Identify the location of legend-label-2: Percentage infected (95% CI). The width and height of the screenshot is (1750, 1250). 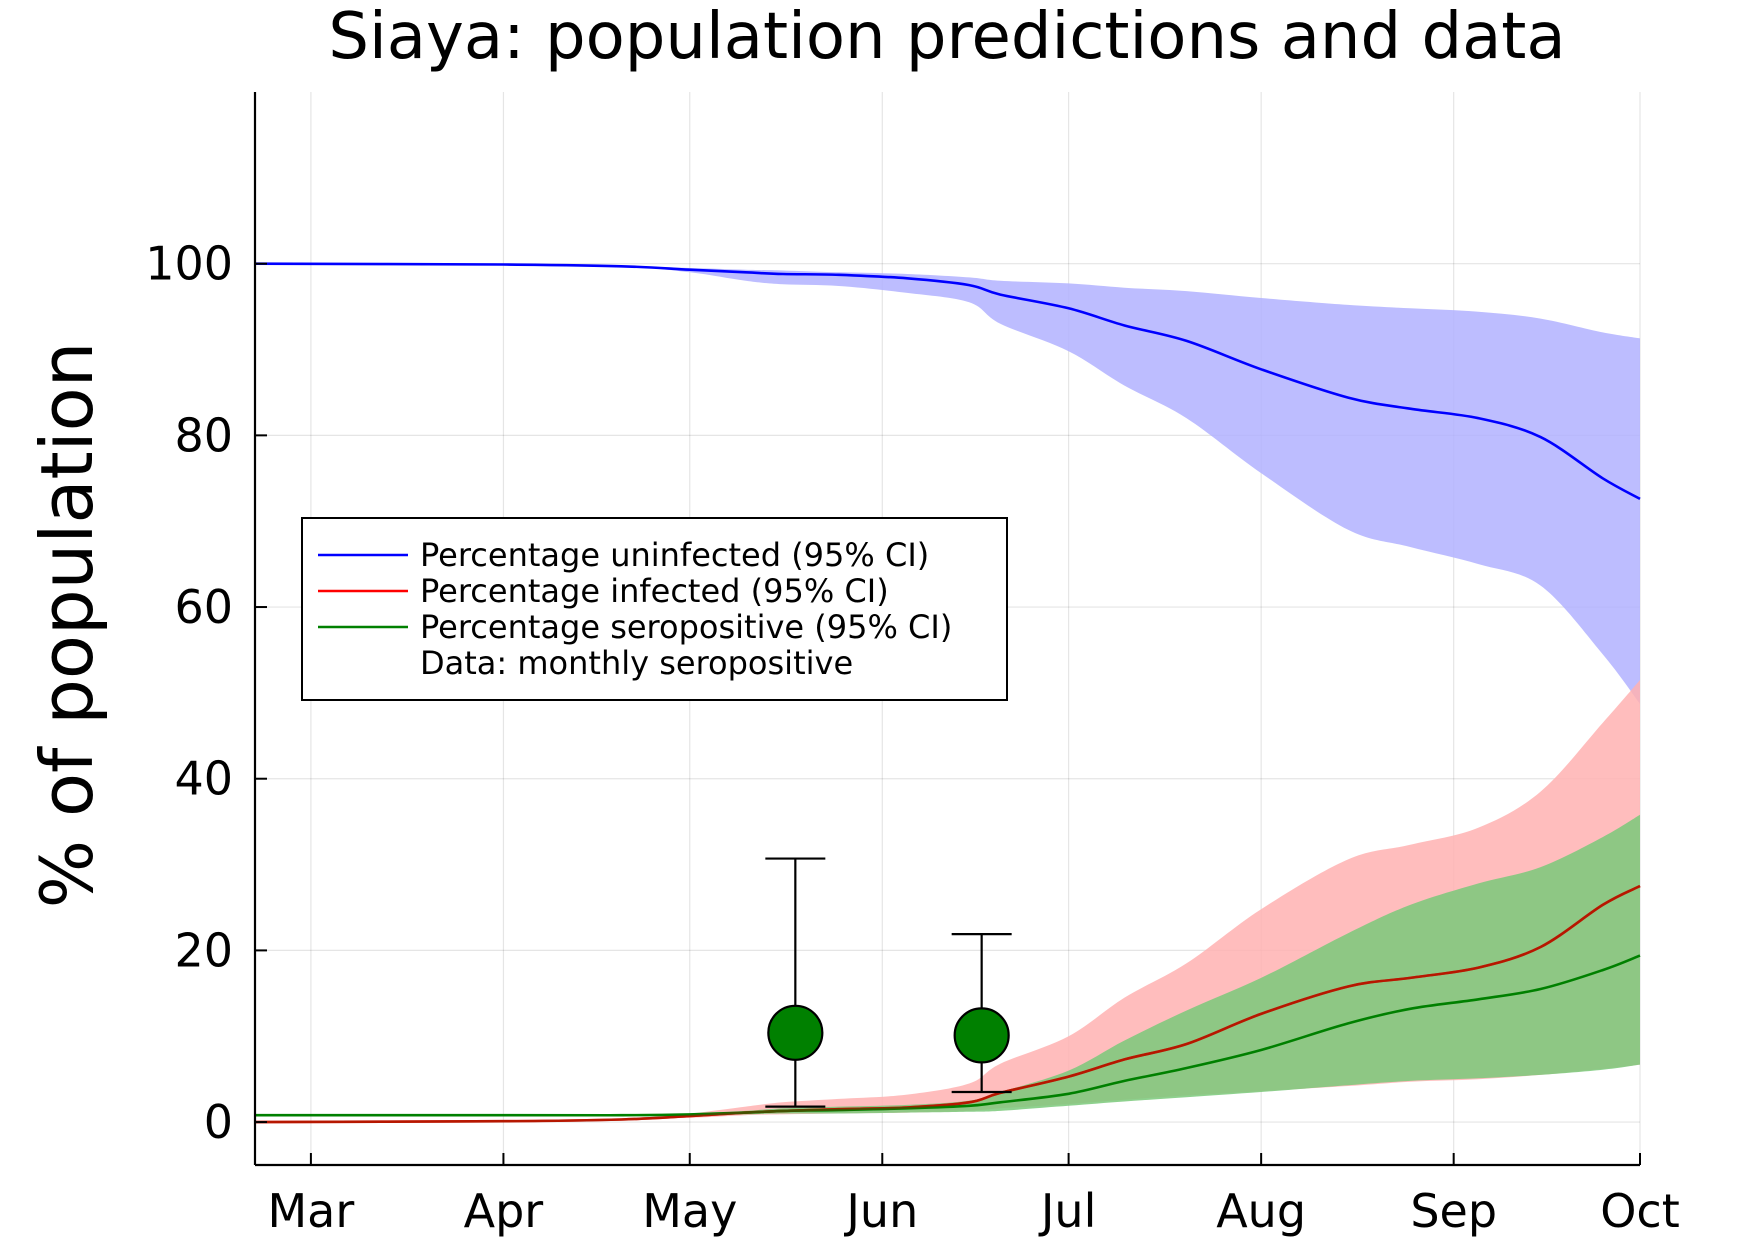
(654, 591).